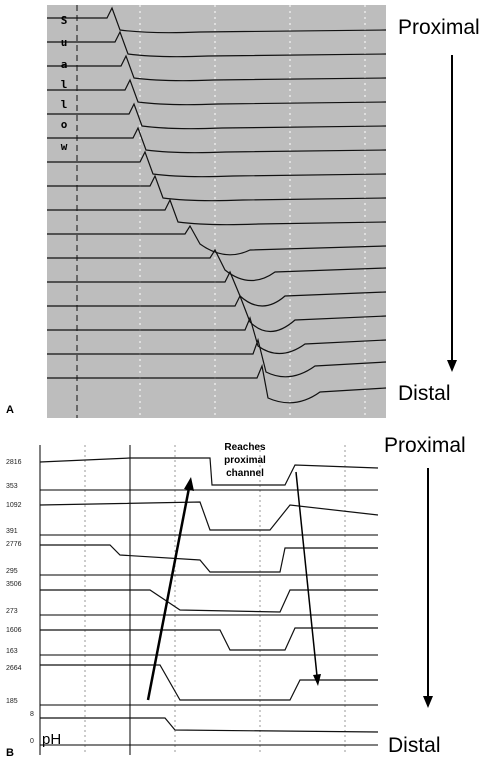  What do you see at coordinates (14, 544) in the screenshot?
I see `channel-max: 2776` at bounding box center [14, 544].